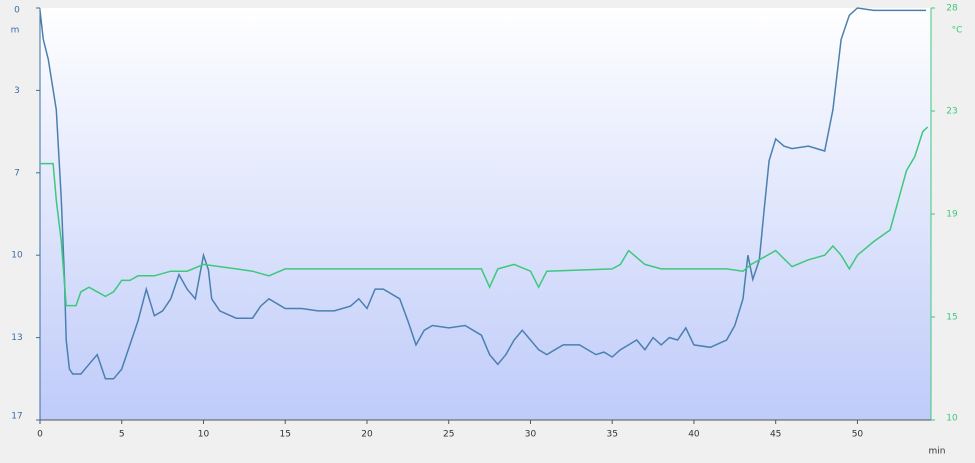 The image size is (975, 463). Describe the element at coordinates (17, 173) in the screenshot. I see `y-tick-label: 7` at that location.